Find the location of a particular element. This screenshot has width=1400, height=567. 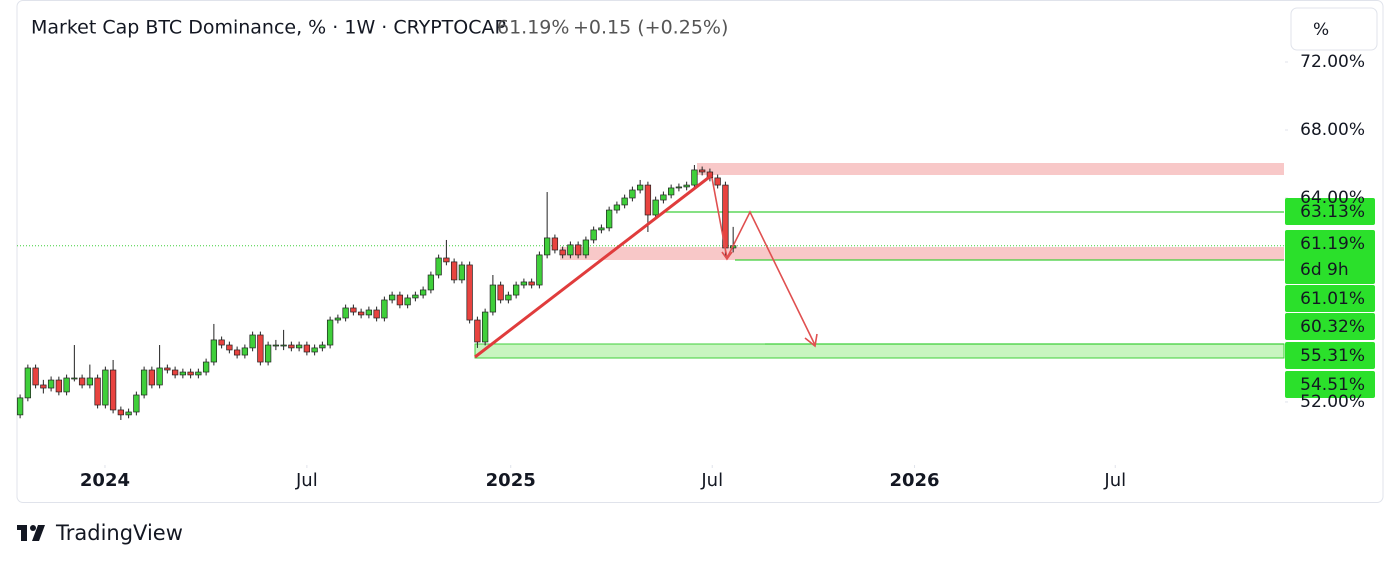

price-badge-label: 63.13% is located at coordinates (1332, 212).